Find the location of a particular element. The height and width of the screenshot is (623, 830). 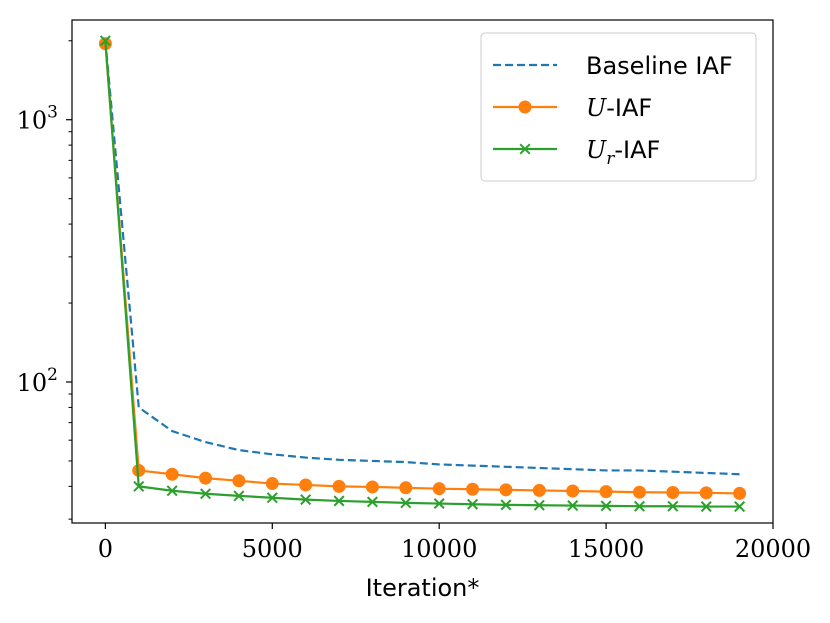

x-tick-label: 15000 is located at coordinates (606, 549).